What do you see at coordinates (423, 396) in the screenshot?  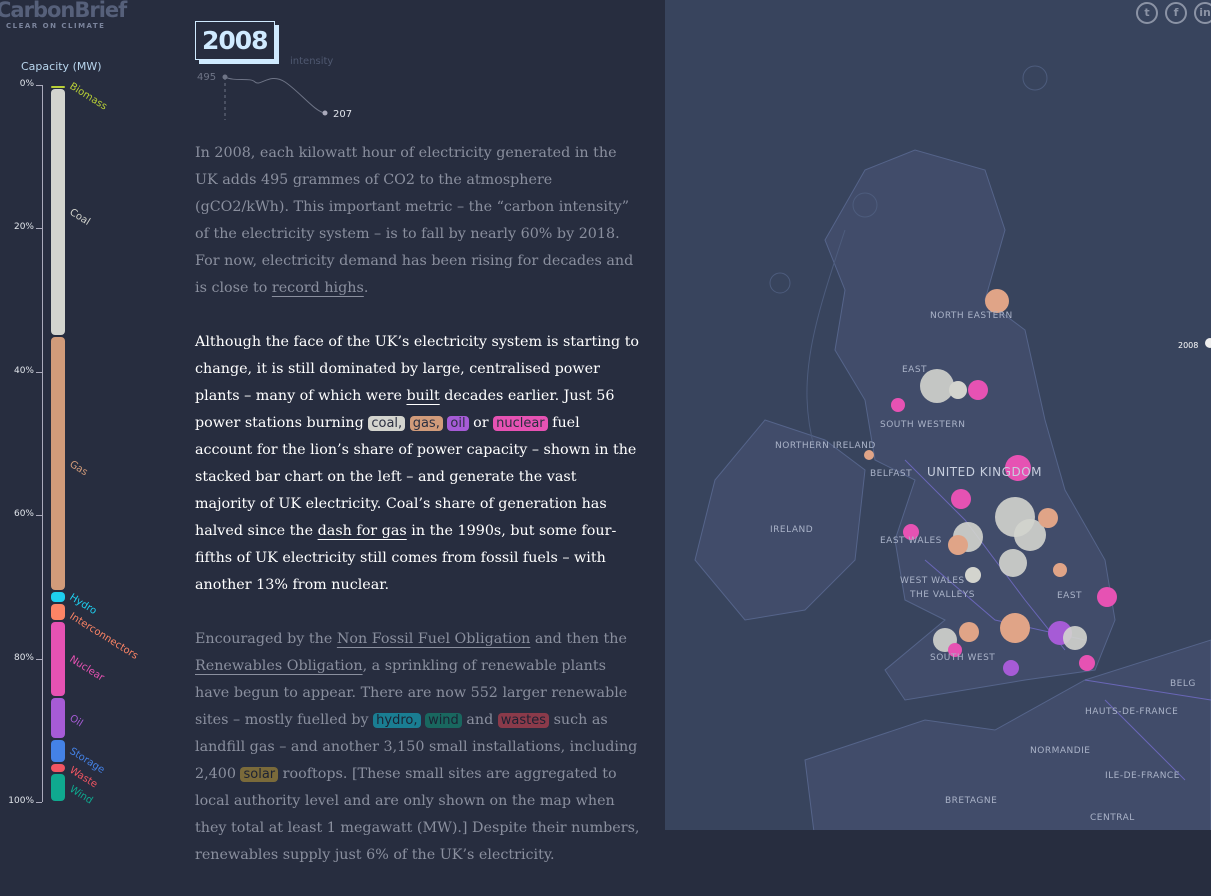 I see `story-link: built` at bounding box center [423, 396].